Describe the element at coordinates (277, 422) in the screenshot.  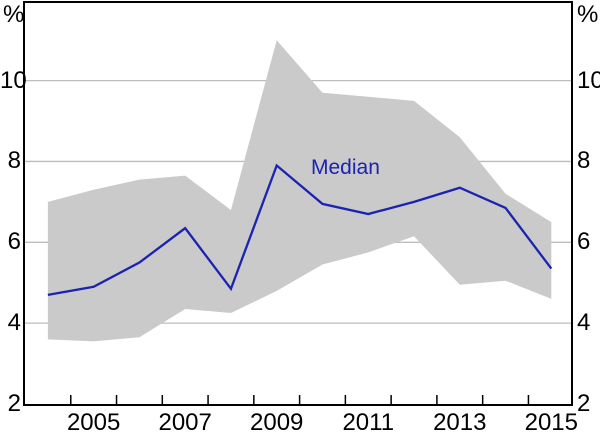
I see `x-tick-label: 2009` at that location.